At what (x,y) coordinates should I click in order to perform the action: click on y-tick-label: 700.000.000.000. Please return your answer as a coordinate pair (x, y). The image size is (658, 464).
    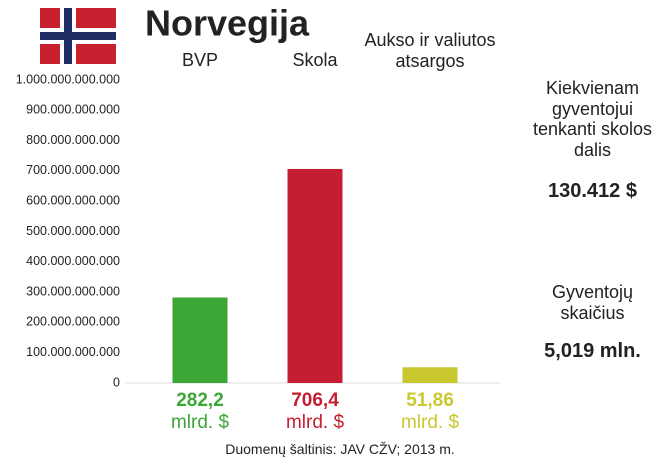
    Looking at the image, I should click on (73, 170).